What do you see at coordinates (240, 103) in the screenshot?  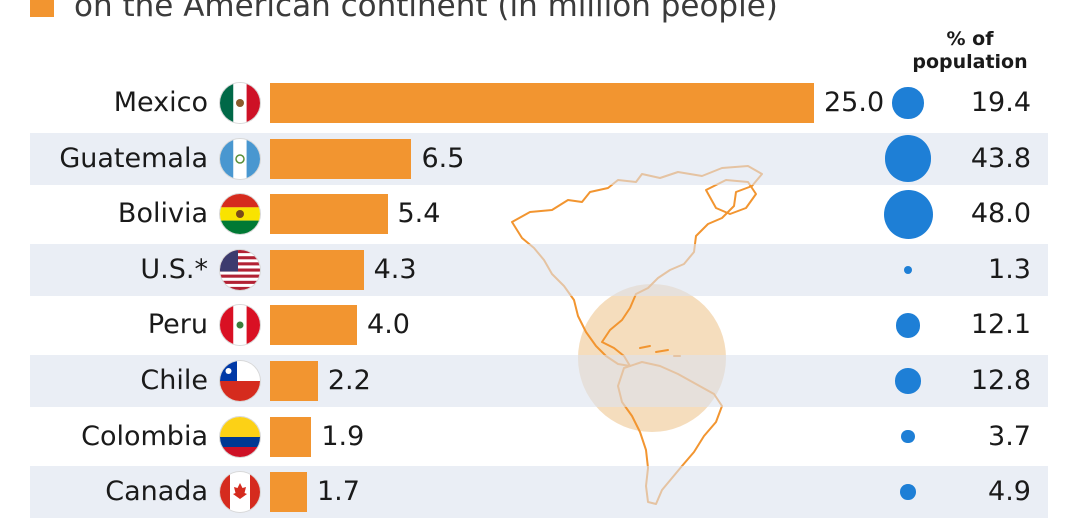 I see `mexico-flag-icon` at bounding box center [240, 103].